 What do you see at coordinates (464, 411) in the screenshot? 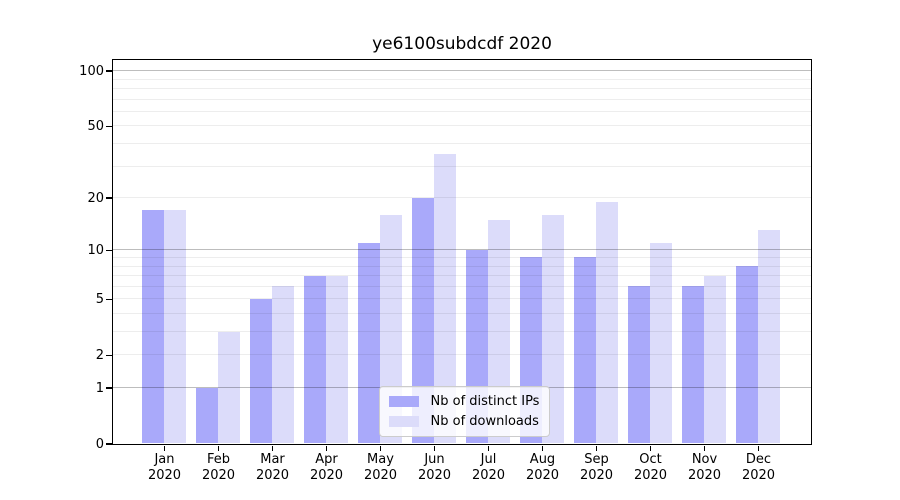
I see `legend: Nb of distinct IPs Nb of downloads` at bounding box center [464, 411].